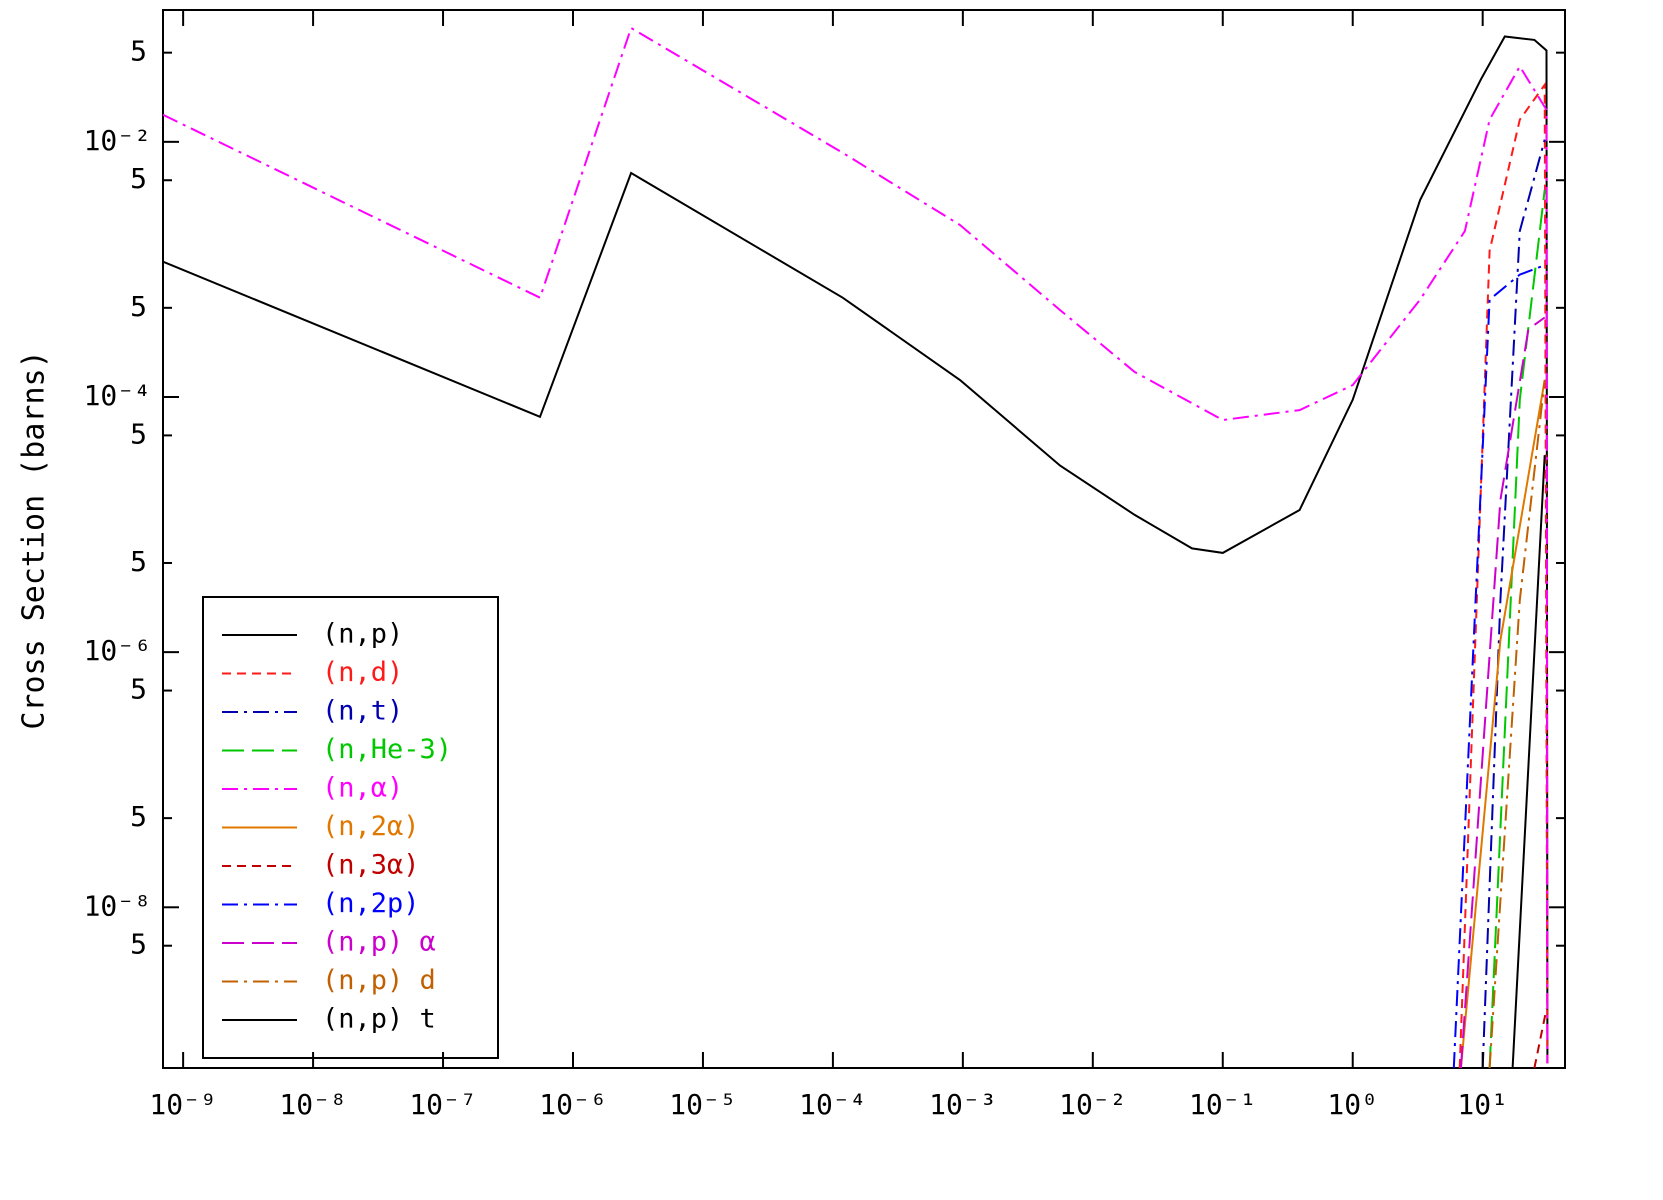 The image size is (1663, 1200). What do you see at coordinates (362, 634) in the screenshot?
I see `legend-text: (n,p)` at bounding box center [362, 634].